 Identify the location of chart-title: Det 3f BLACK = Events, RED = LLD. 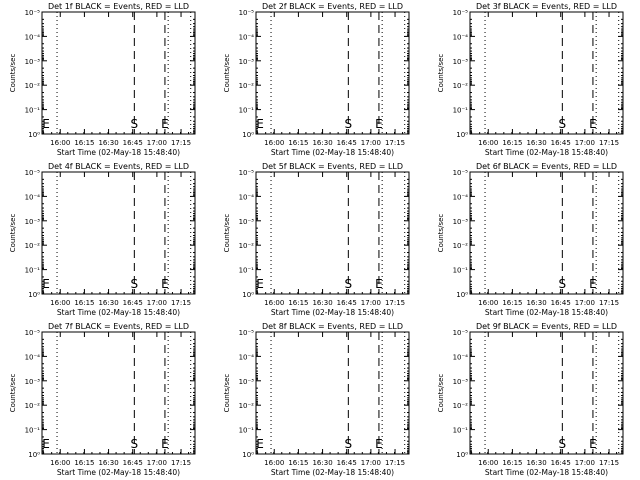
(546, 6).